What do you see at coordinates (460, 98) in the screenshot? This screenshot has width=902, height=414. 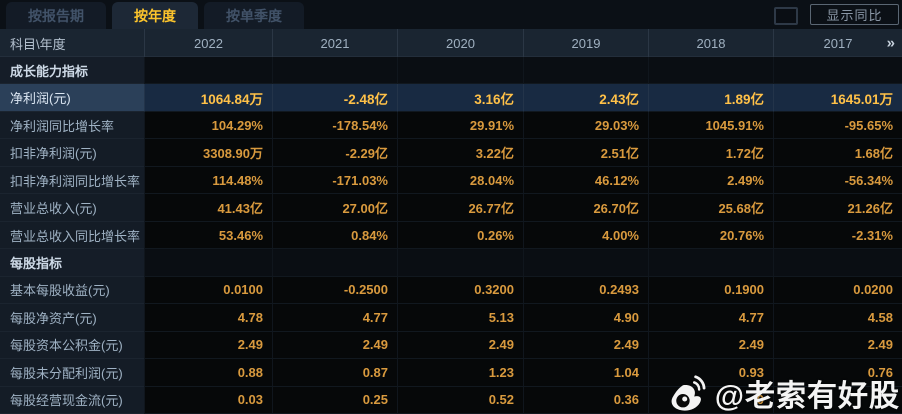 I see `value-cell: 3.16亿` at bounding box center [460, 98].